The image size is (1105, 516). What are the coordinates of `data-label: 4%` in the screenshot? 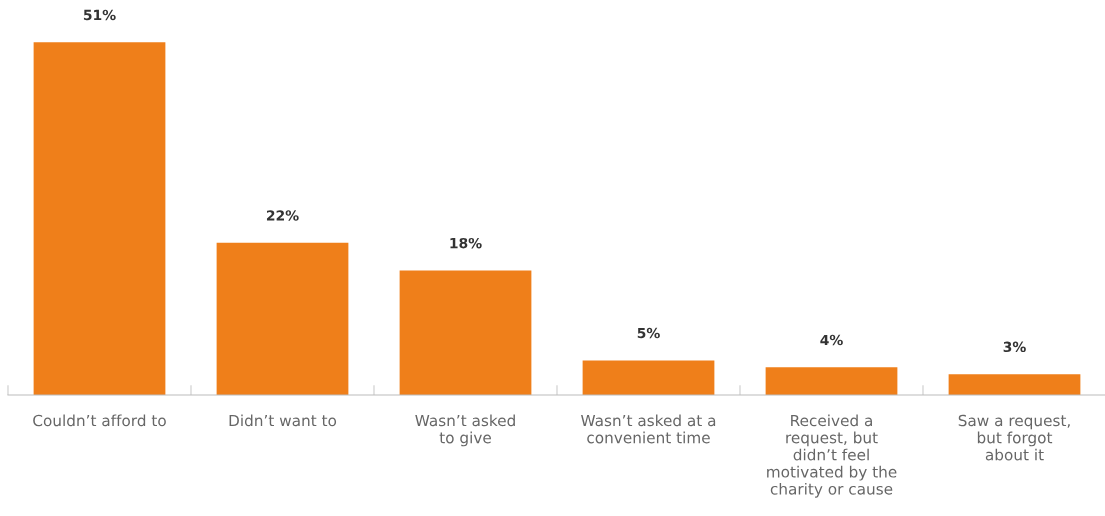 It's located at (831, 340).